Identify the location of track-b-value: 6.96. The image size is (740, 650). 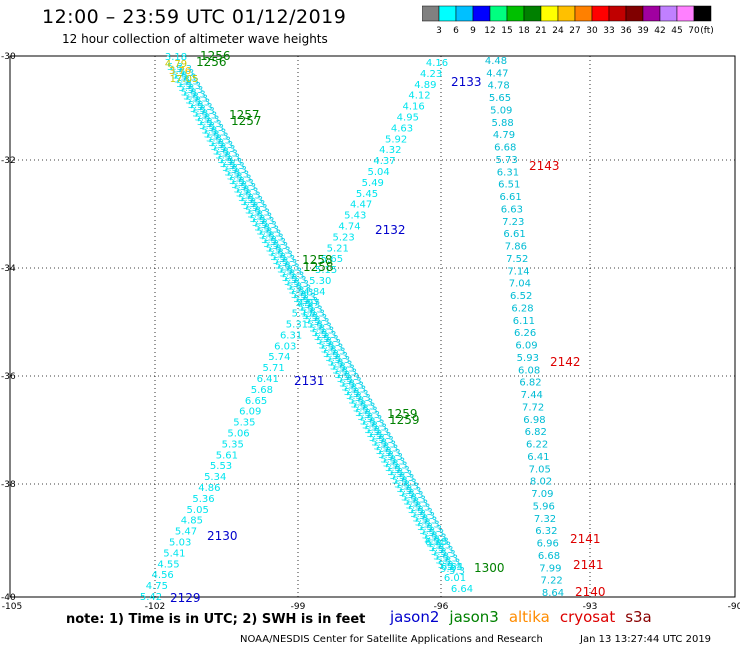
(548, 544).